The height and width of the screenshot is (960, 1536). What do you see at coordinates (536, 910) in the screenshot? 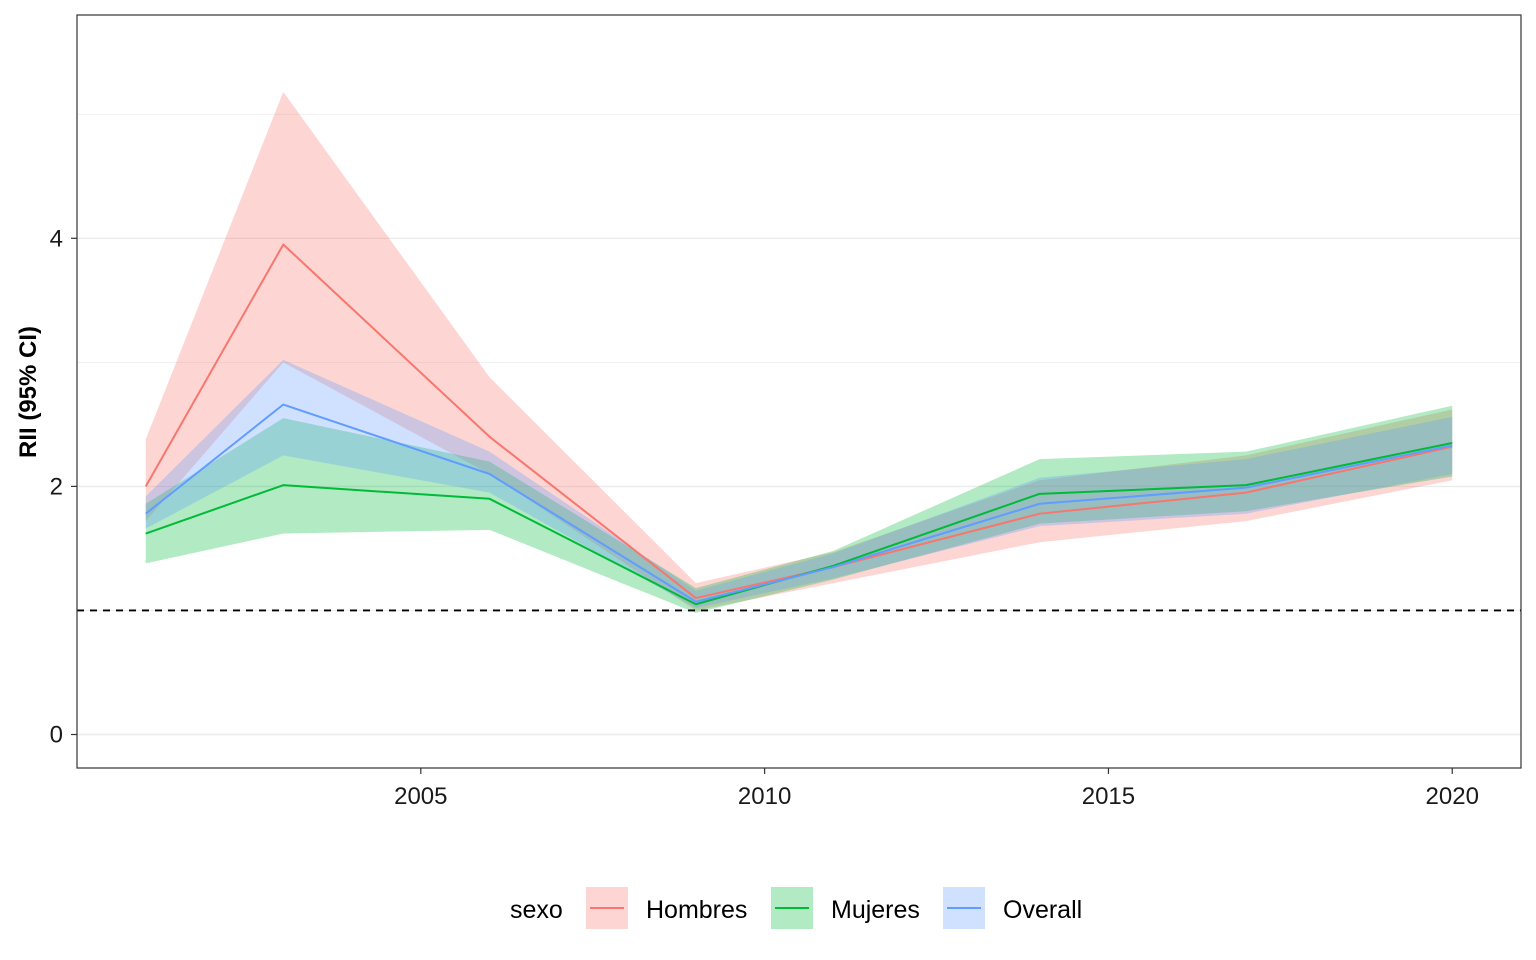
I see `legend-title: sexo` at bounding box center [536, 910].